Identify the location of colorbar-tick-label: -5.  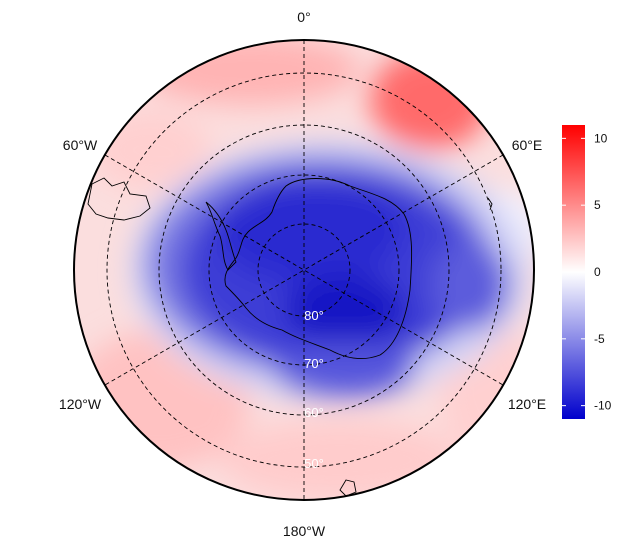
(599, 339).